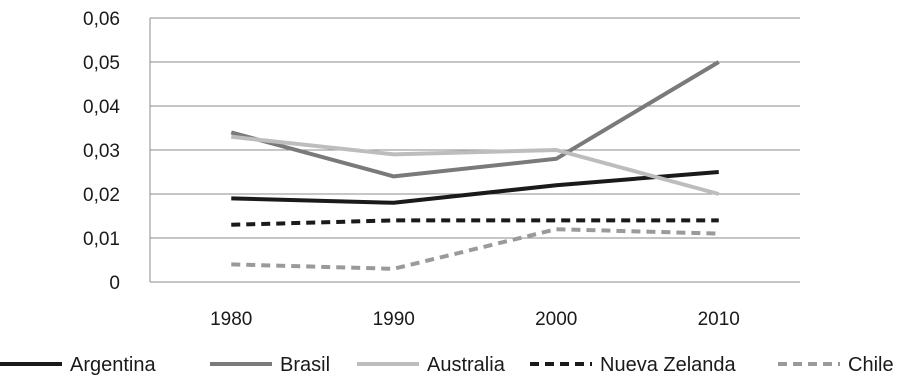 Image resolution: width=909 pixels, height=383 pixels. Describe the element at coordinates (101, 195) in the screenshot. I see `y-tick-label: 0,02` at that location.